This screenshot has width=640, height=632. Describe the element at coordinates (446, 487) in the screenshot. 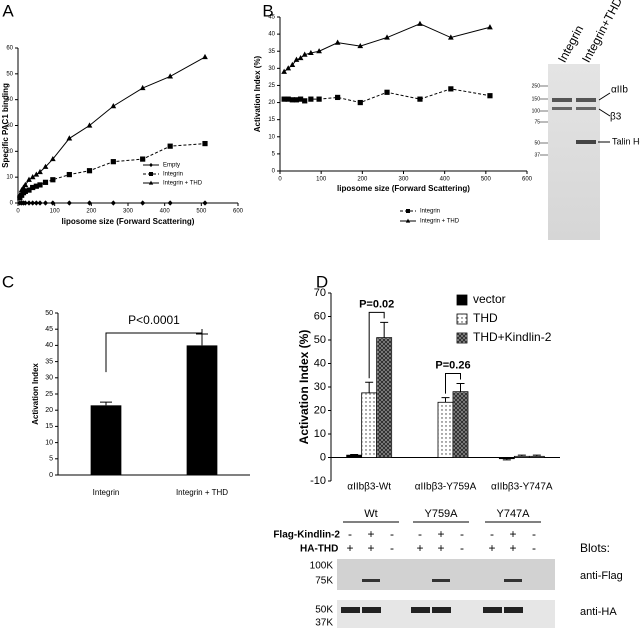

I see `x-tick-label: αIIbβ3-Y759A` at that location.